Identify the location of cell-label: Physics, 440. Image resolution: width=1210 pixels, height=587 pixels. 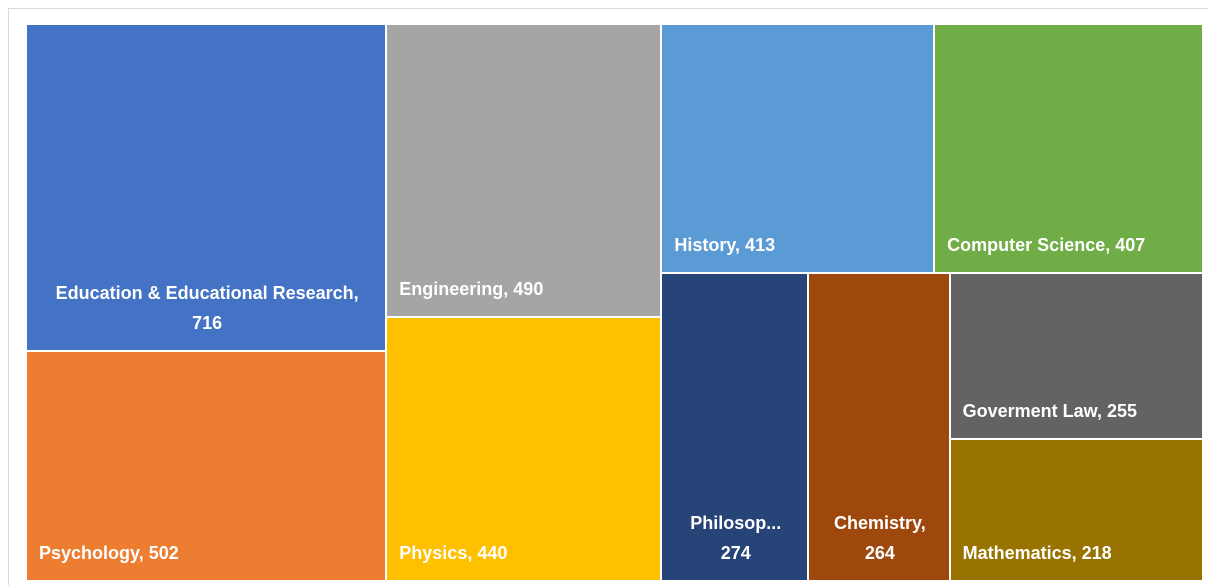
(453, 552).